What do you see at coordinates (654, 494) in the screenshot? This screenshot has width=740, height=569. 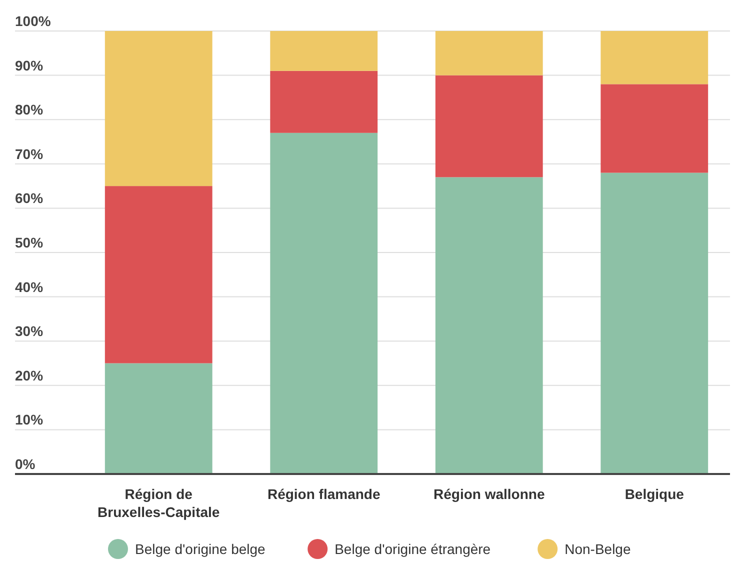 I see `x-tick-label: Belgique` at bounding box center [654, 494].